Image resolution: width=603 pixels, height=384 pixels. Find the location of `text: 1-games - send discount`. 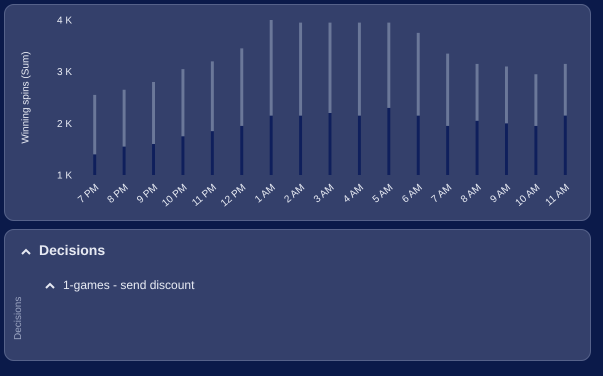

text: 1-games - send discount is located at coordinates (128, 285).